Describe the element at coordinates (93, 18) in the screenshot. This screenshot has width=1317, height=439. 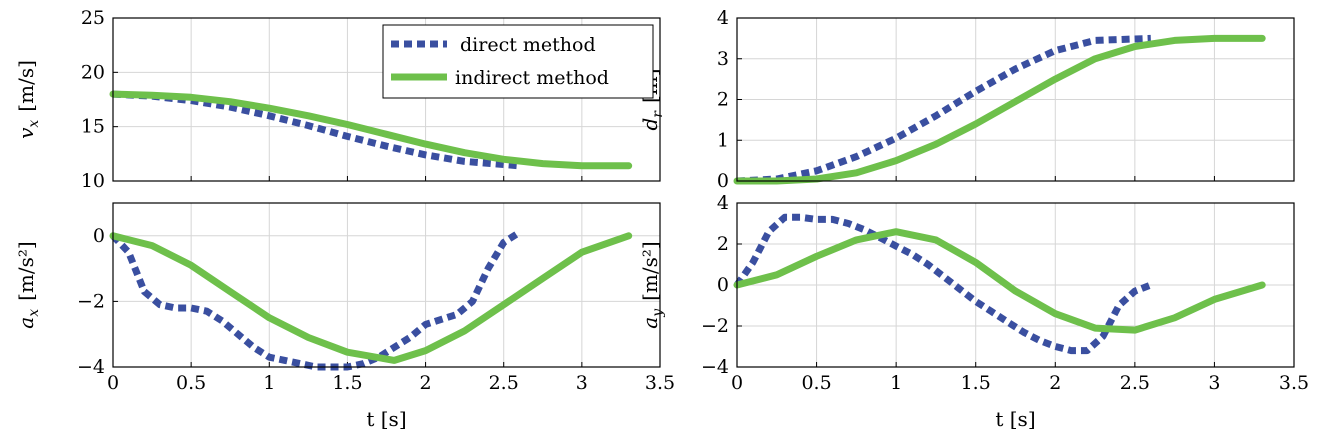
I see `y-tick-label: 25` at that location.